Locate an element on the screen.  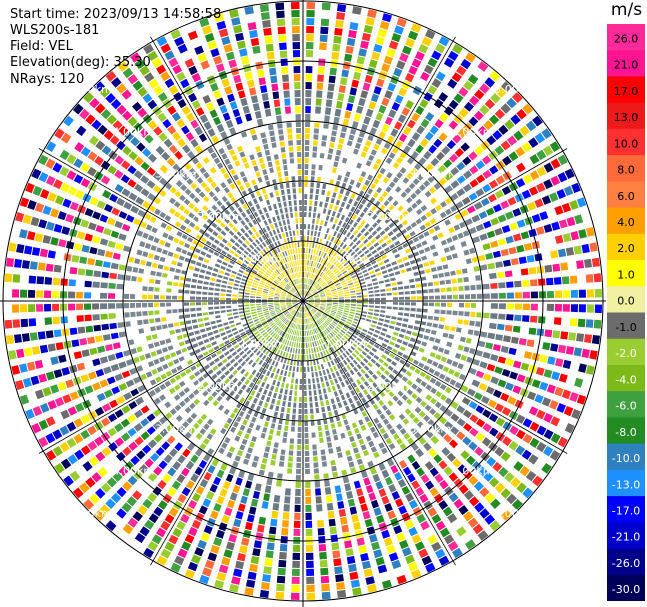
range-label: 2.00km is located at coordinates (218, 216).